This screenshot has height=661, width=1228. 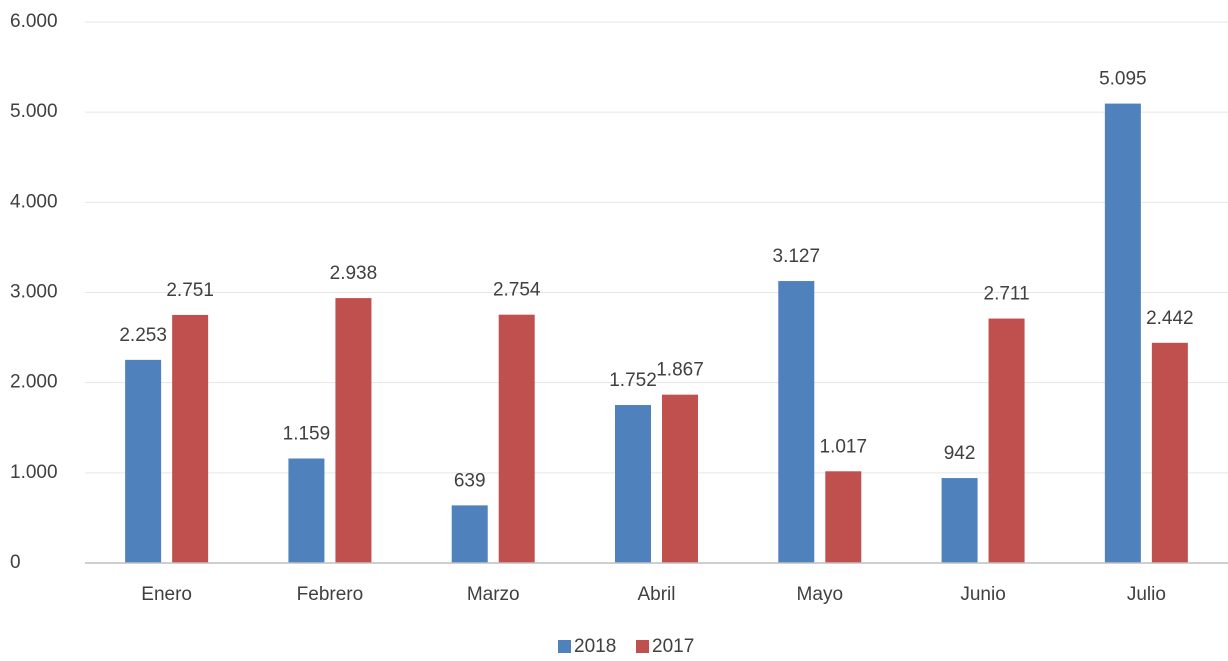 I want to click on y-tick-label: 2.000, so click(x=34, y=382).